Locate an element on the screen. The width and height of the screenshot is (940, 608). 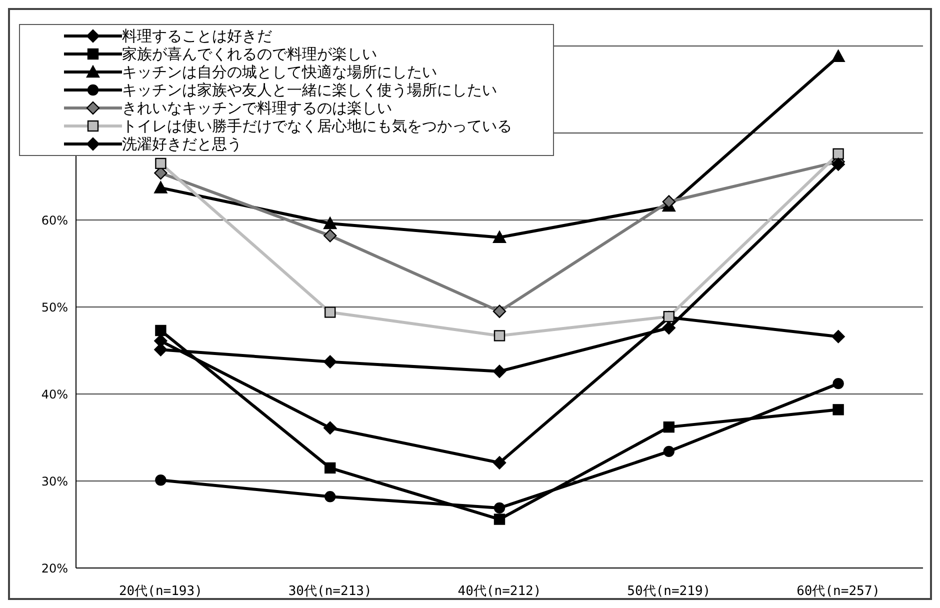
legend-label: 料理することは好きだ is located at coordinates (197, 36).